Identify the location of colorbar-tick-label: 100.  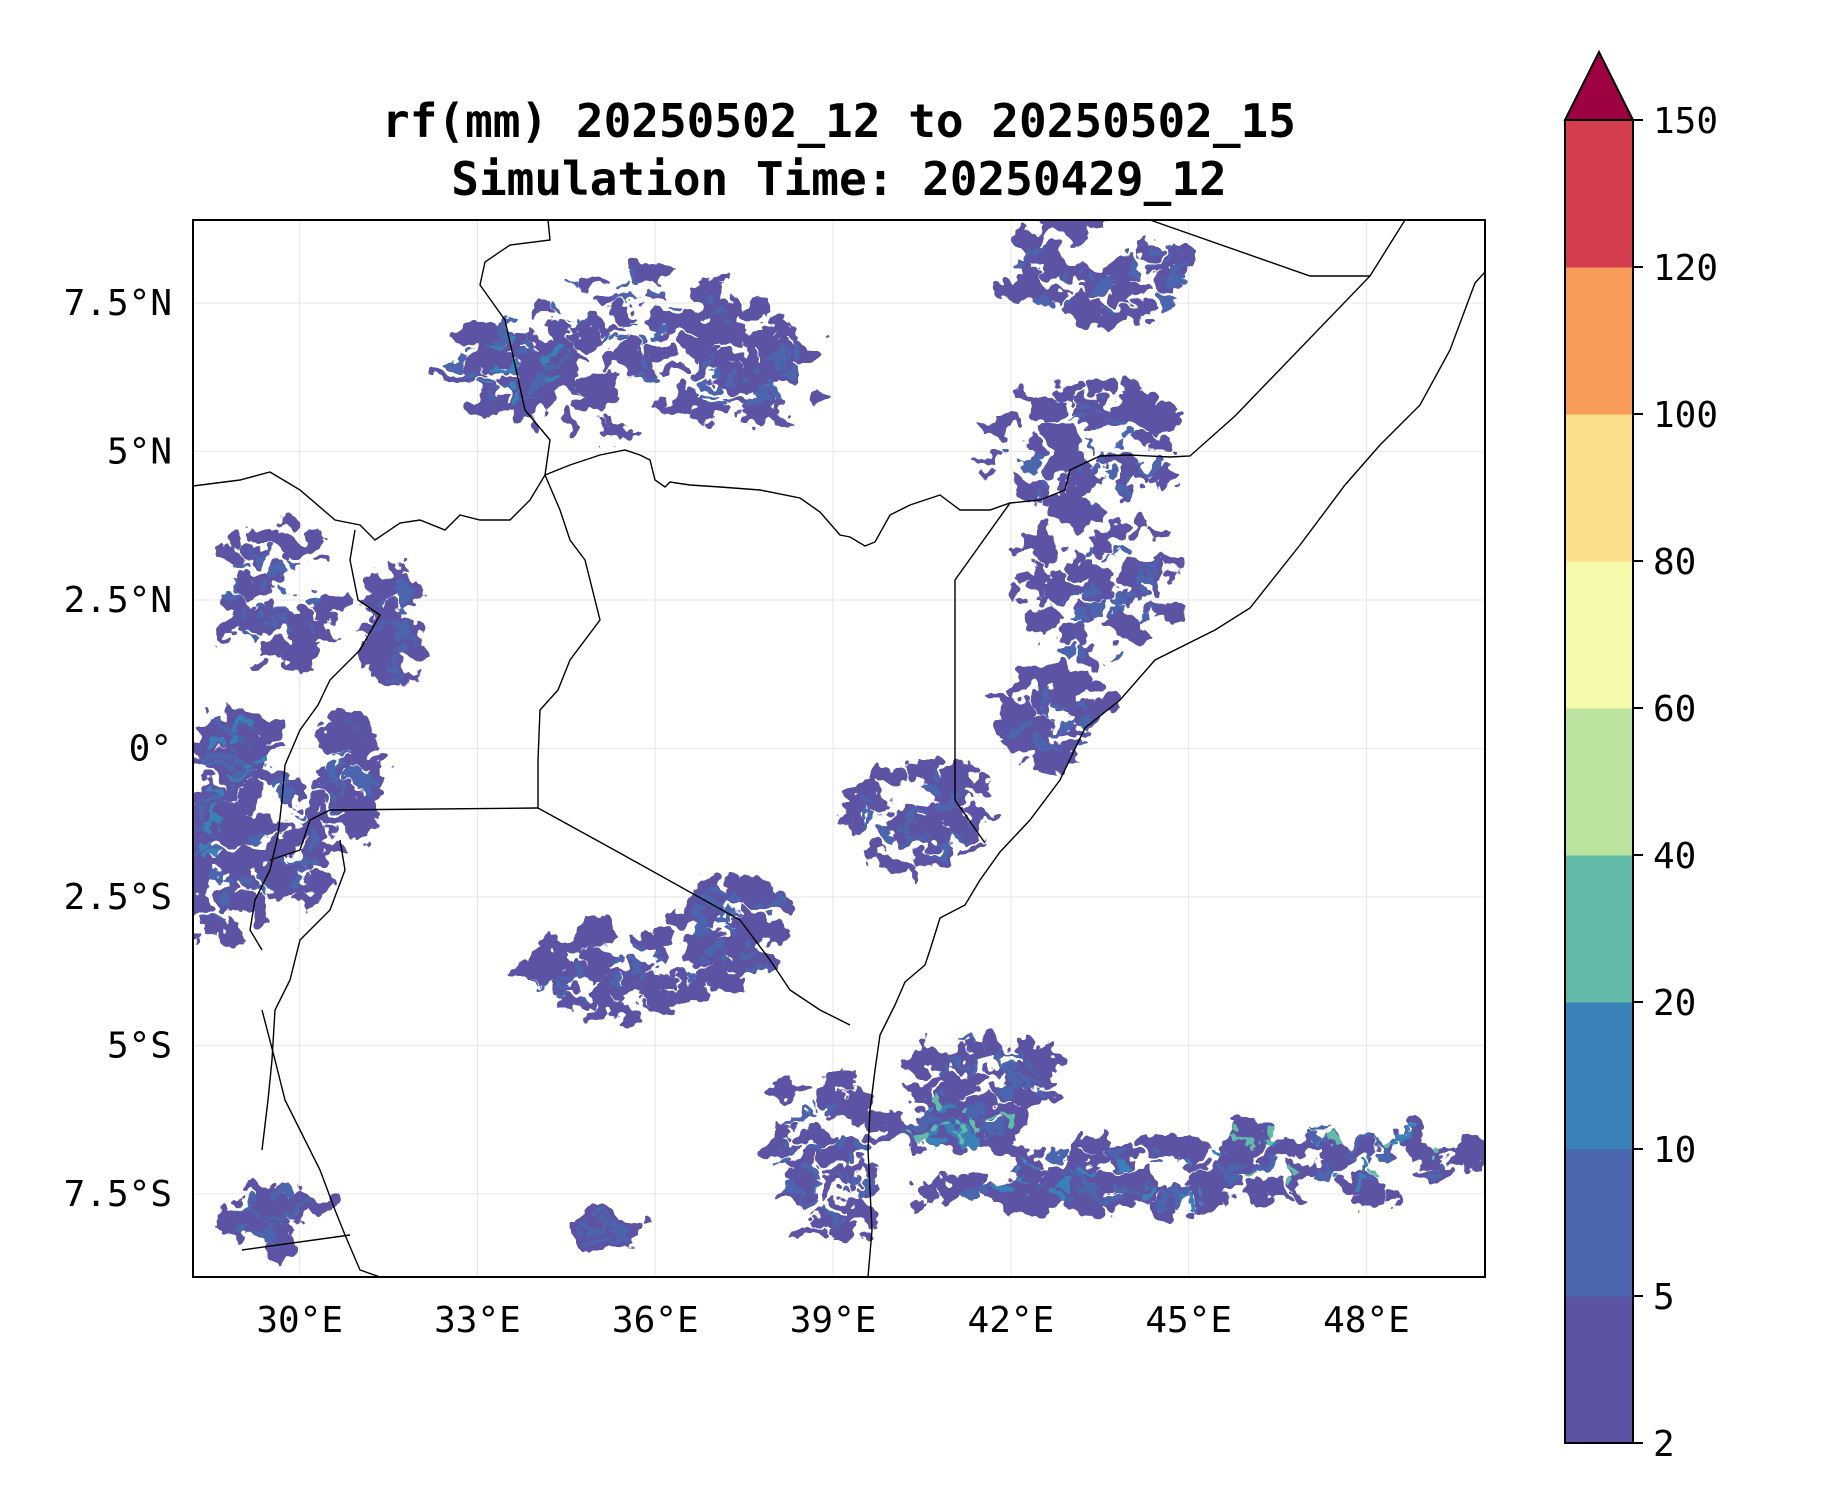
(1685, 415).